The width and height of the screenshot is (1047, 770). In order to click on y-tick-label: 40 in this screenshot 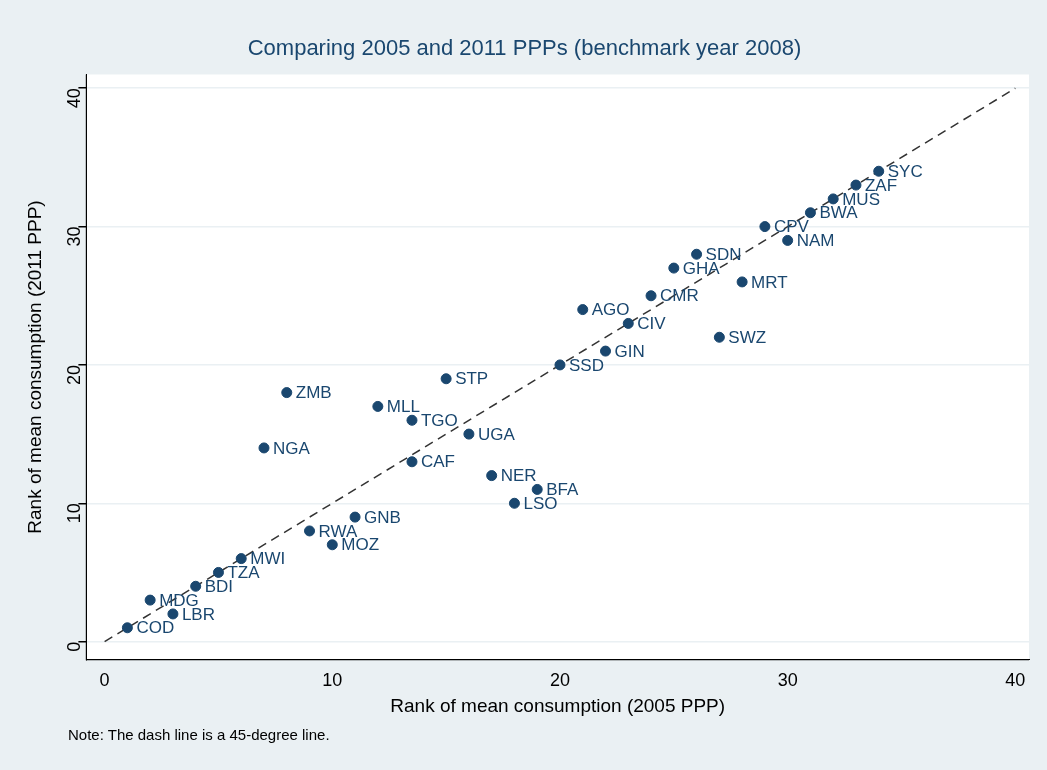, I will do `click(74, 98)`.